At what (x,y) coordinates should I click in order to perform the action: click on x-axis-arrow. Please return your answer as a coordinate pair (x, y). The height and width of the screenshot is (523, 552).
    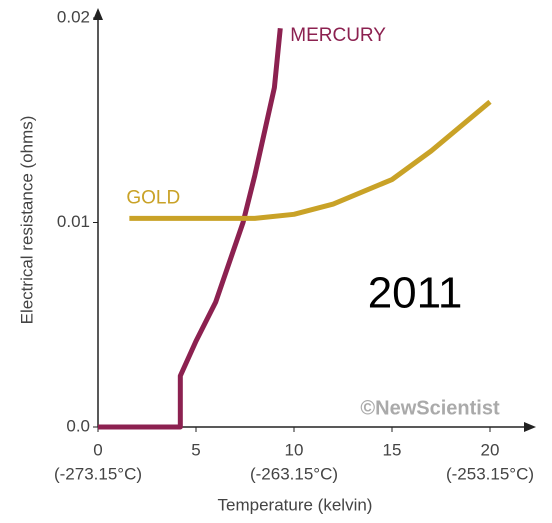
    Looking at the image, I should click on (530, 427).